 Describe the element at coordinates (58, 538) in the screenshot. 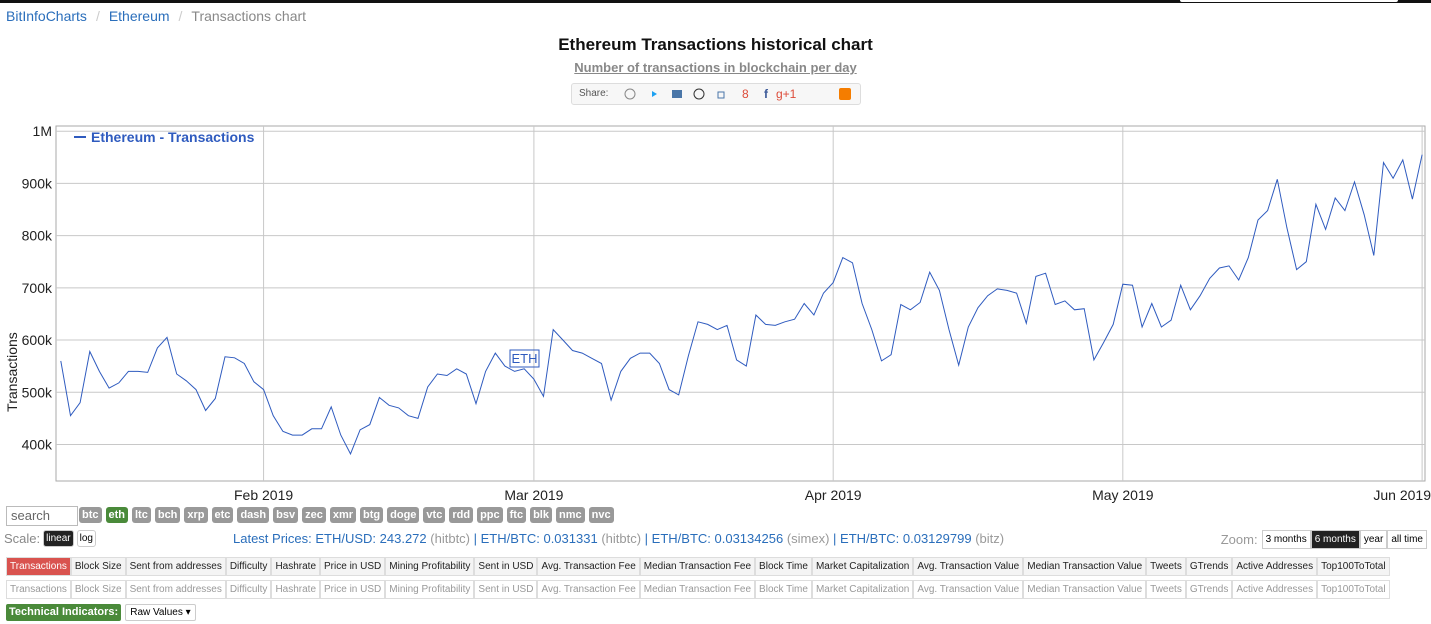

I see `scale-button: linear` at that location.